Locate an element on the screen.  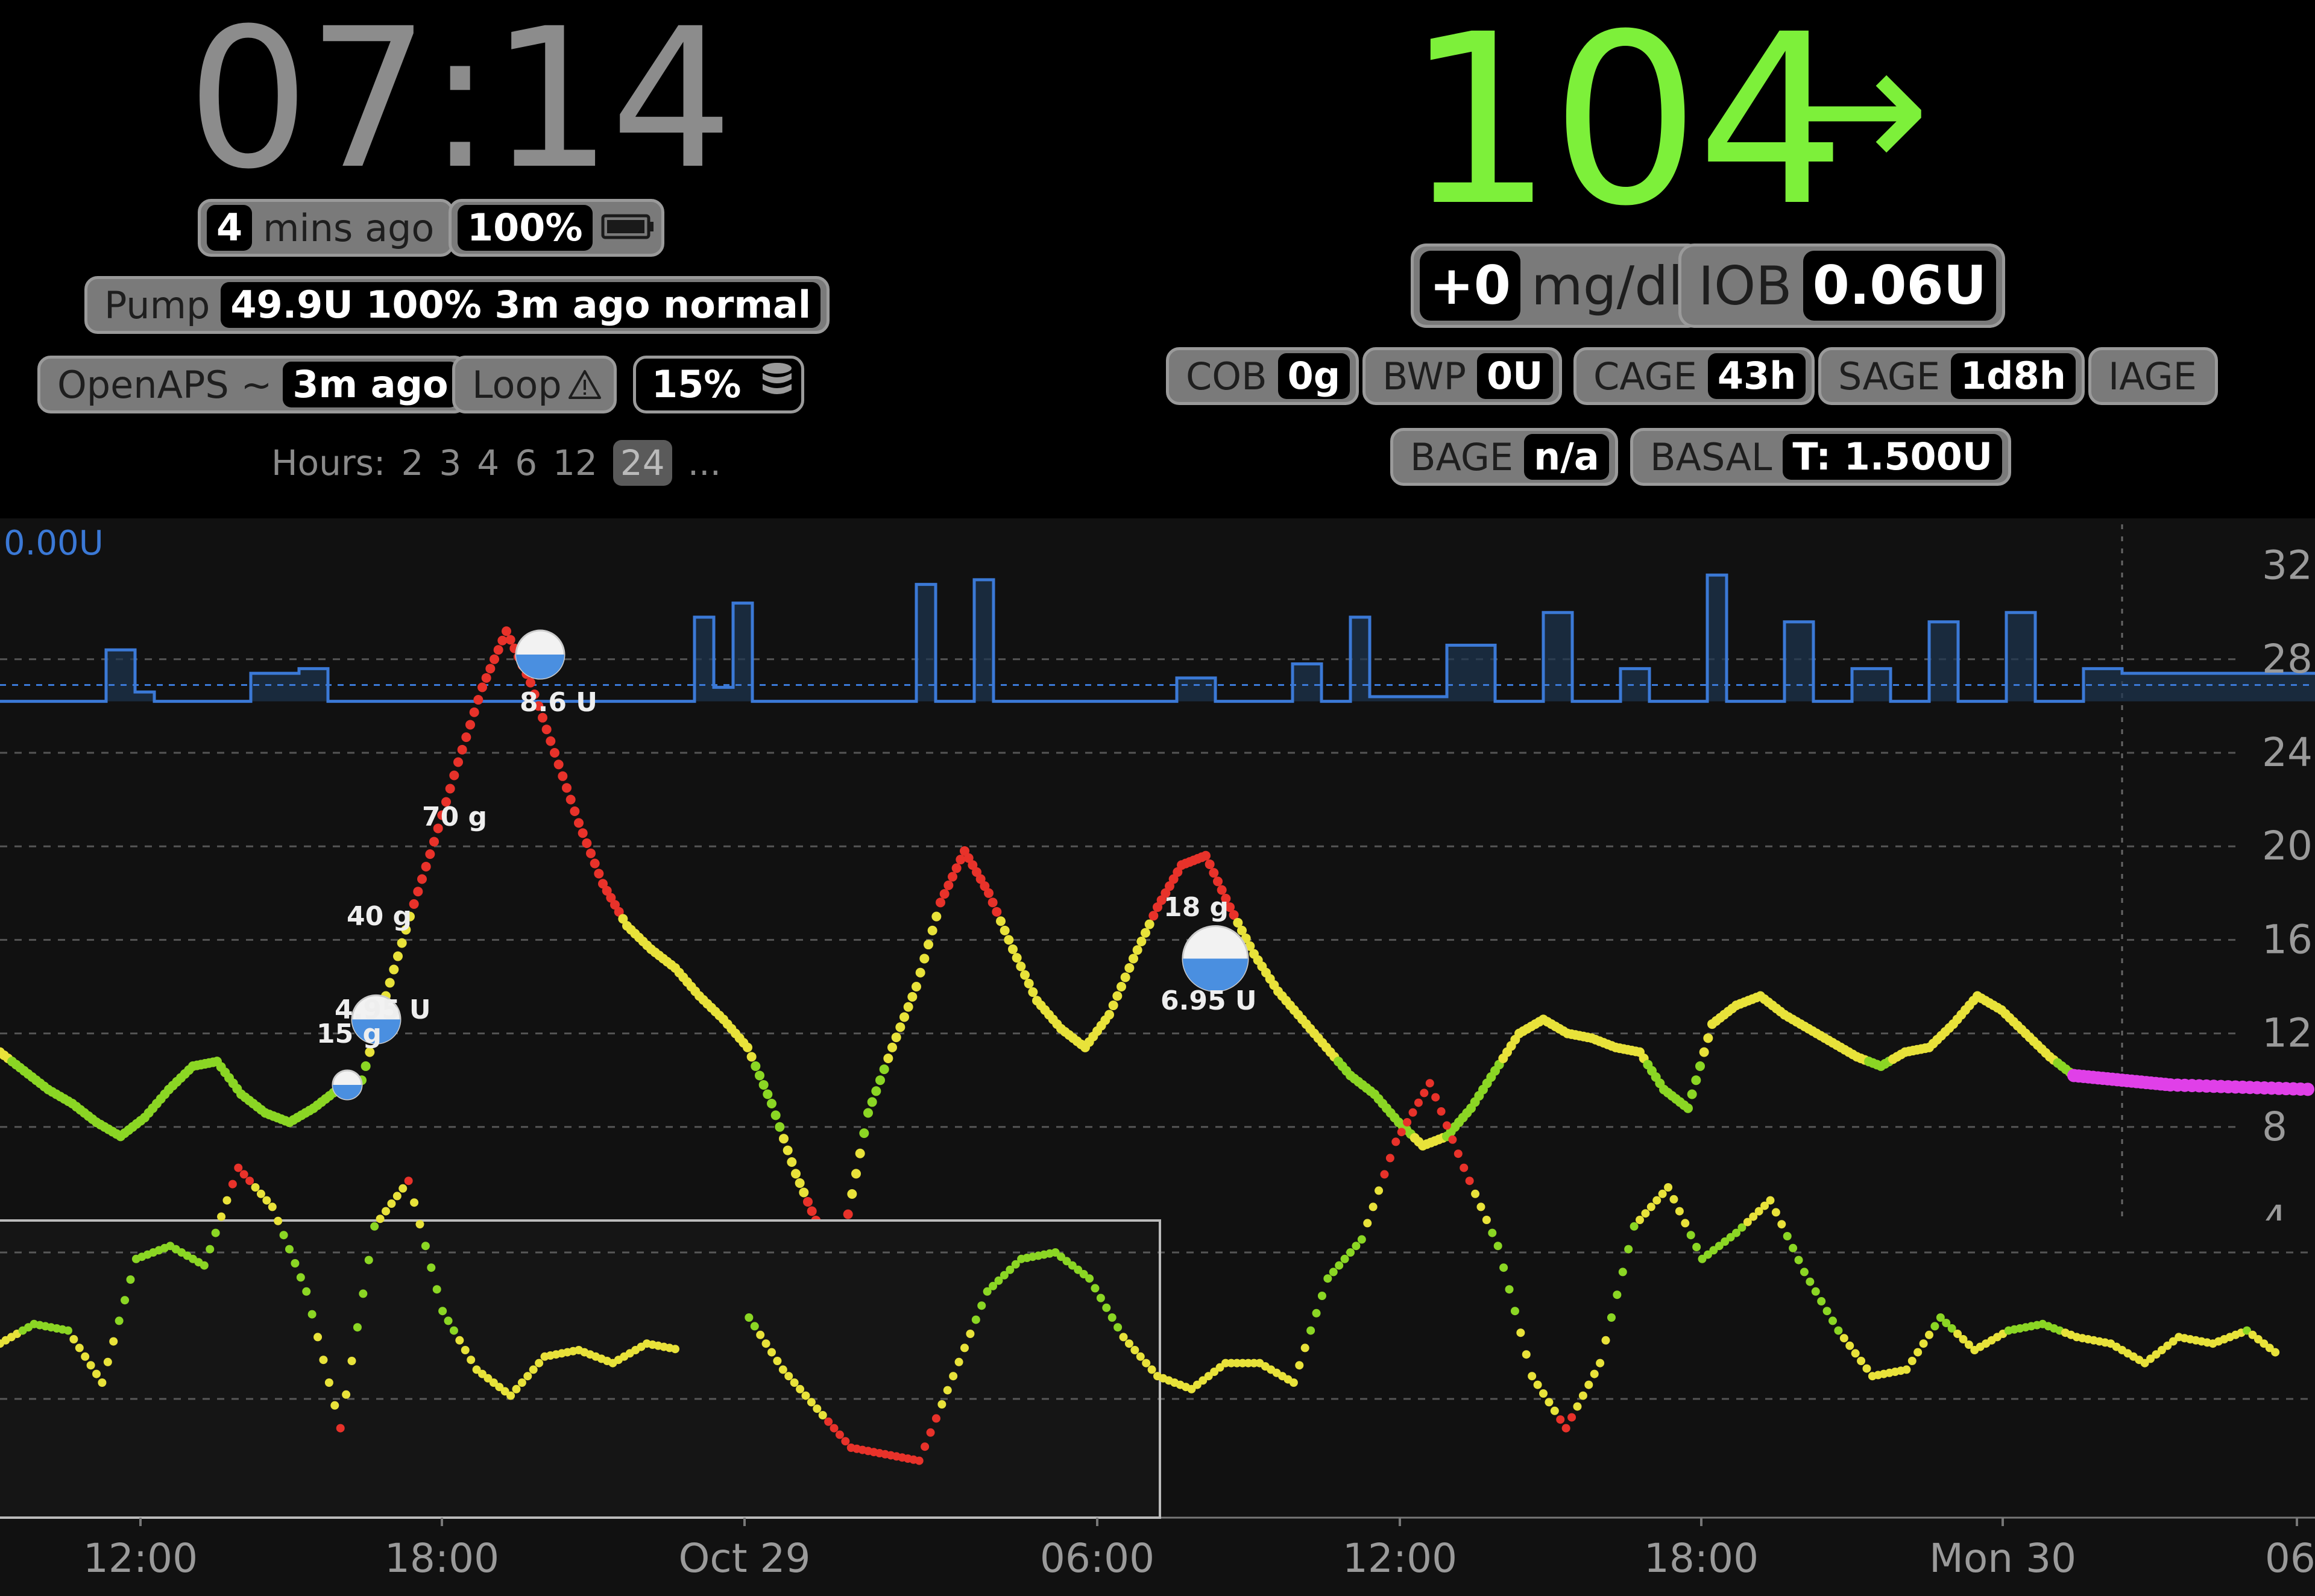
hours-option-6: 6 is located at coordinates (526, 463).